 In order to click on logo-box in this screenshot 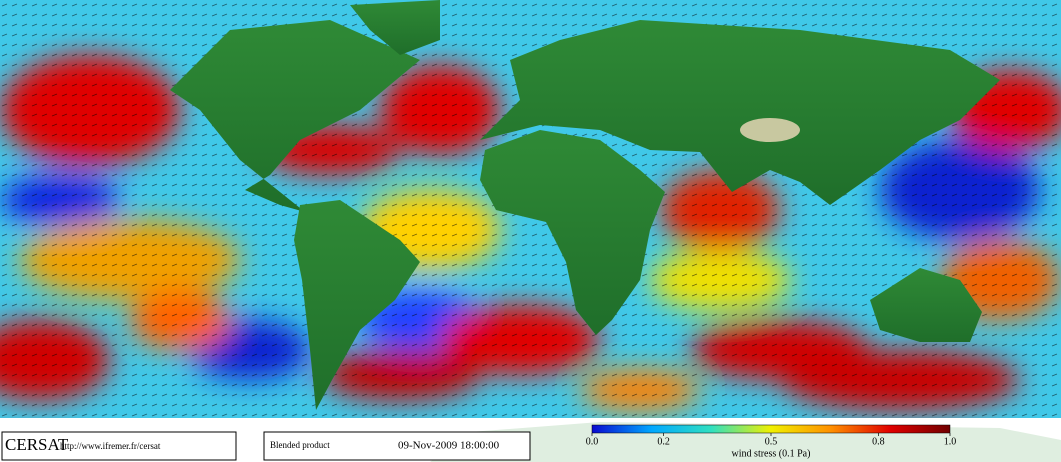, I will do `click(119, 446)`.